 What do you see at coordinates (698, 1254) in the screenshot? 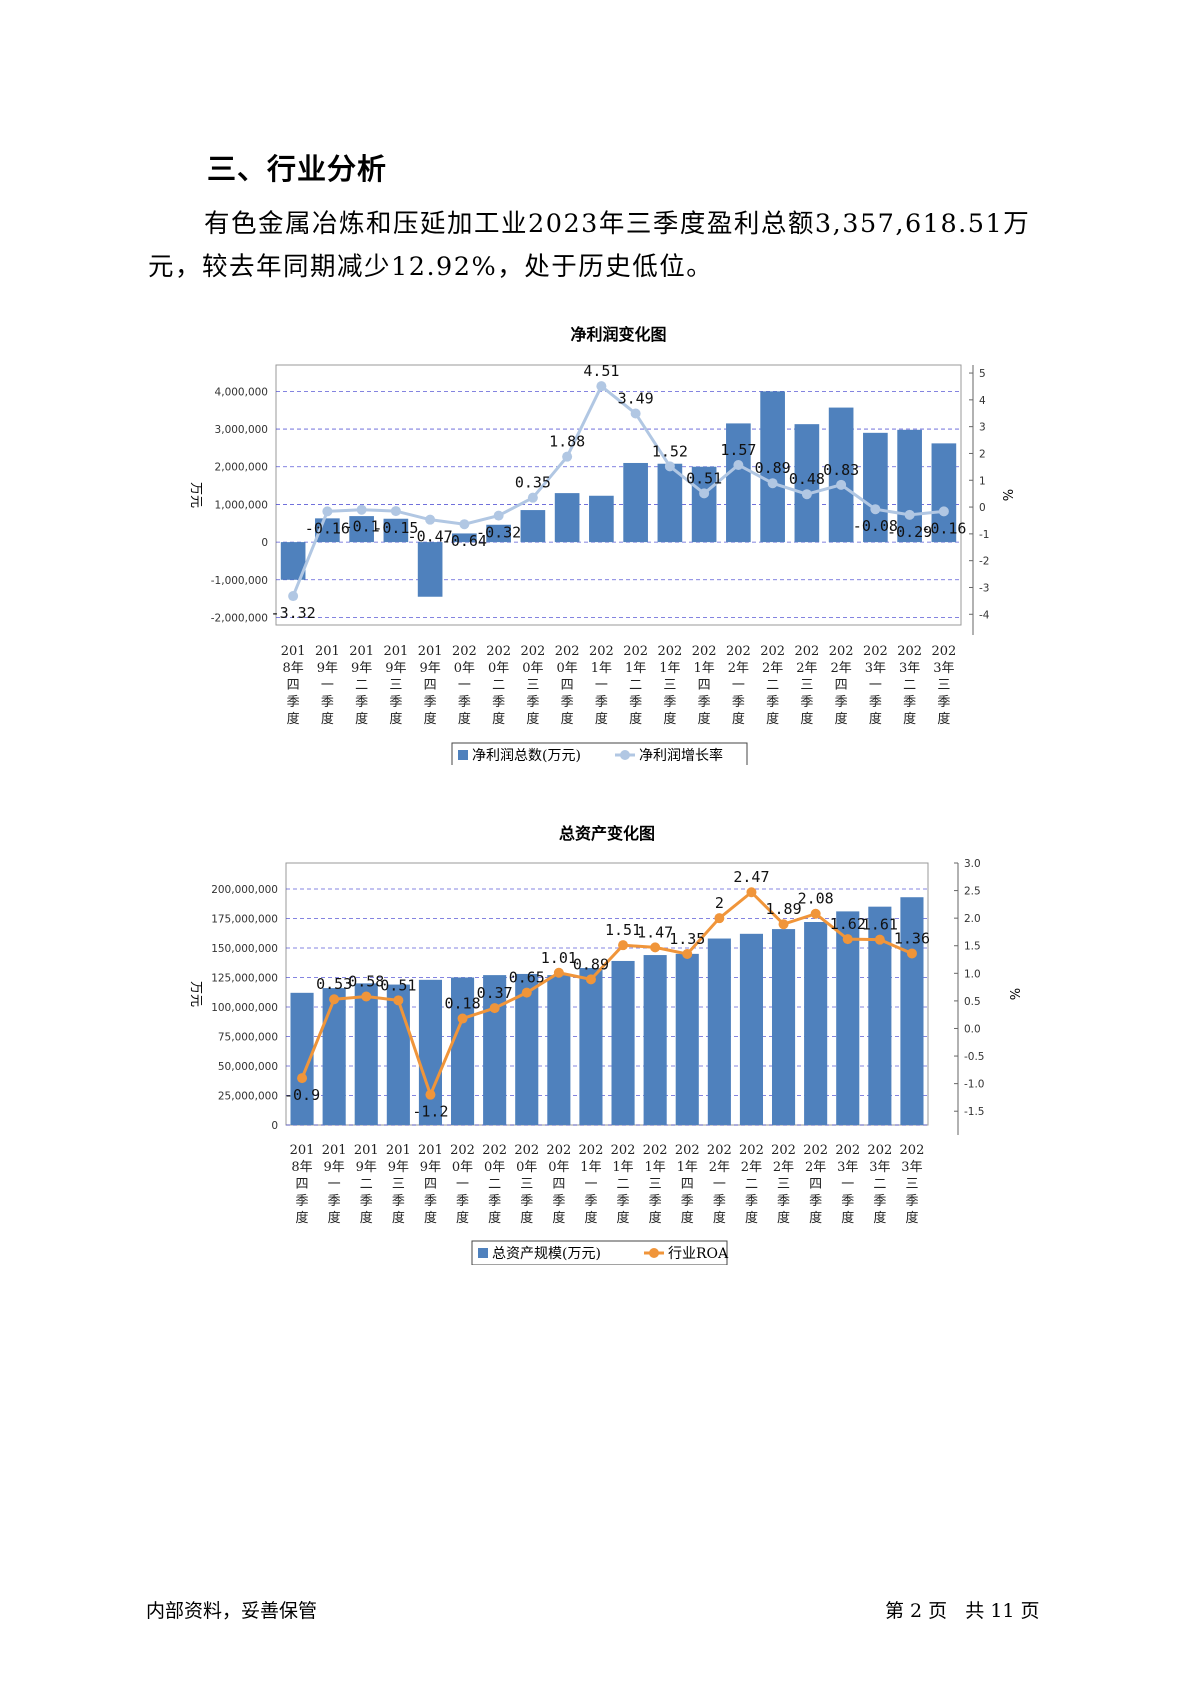
I see `legend-line-label: 行业ROA` at bounding box center [698, 1254].